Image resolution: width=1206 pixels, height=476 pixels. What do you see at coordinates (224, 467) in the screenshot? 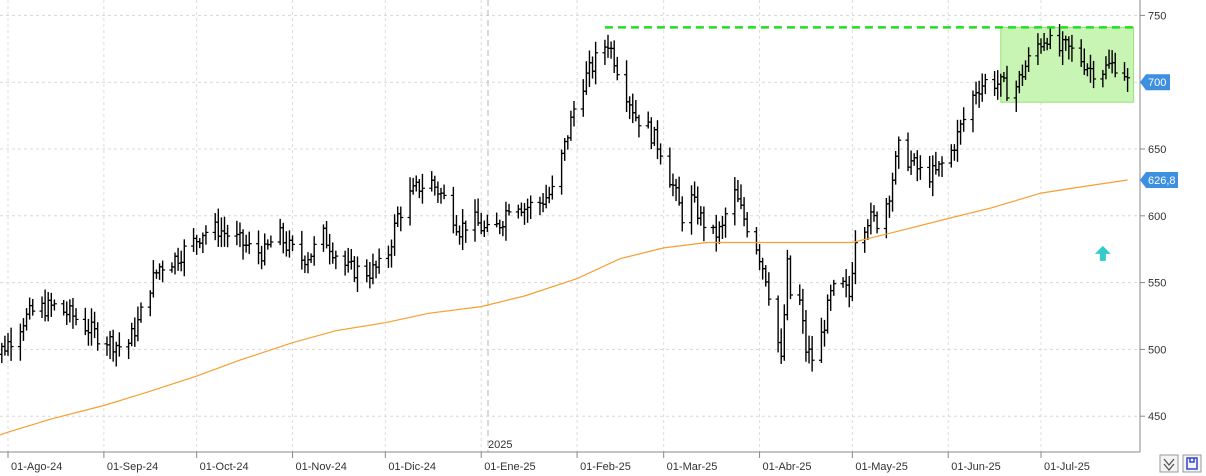
I see `x-tick-label: 01-Oct-24` at bounding box center [224, 467].